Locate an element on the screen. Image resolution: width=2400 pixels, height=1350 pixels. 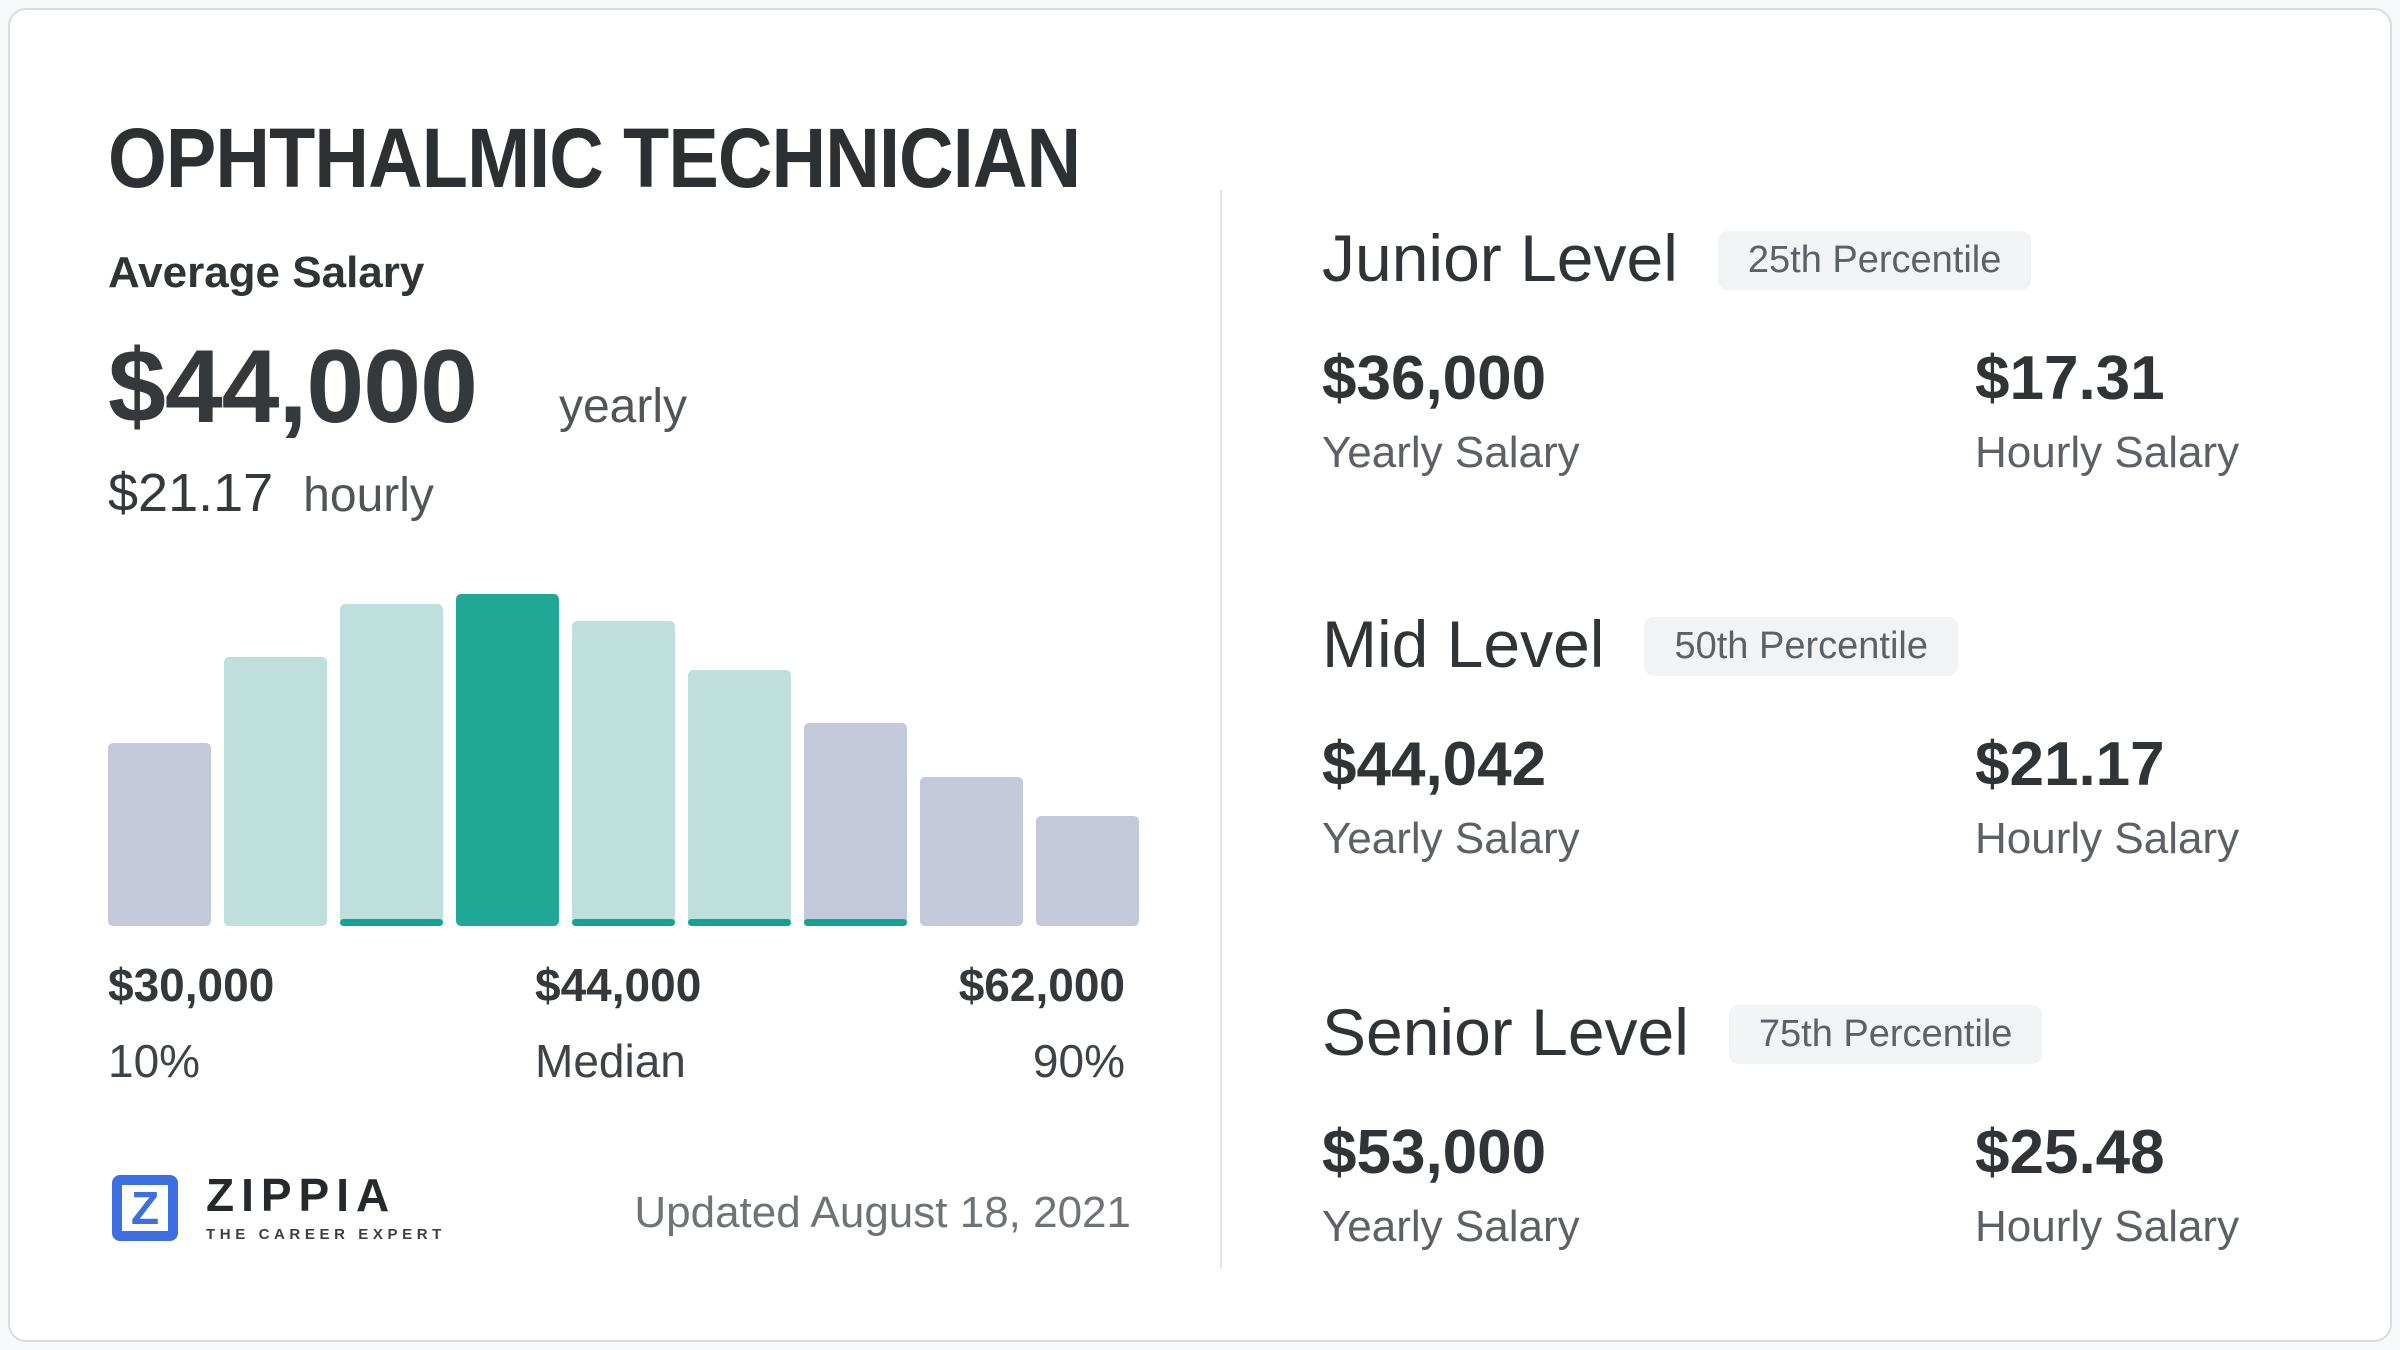
hourly-value: $21.17 is located at coordinates (2070, 764).